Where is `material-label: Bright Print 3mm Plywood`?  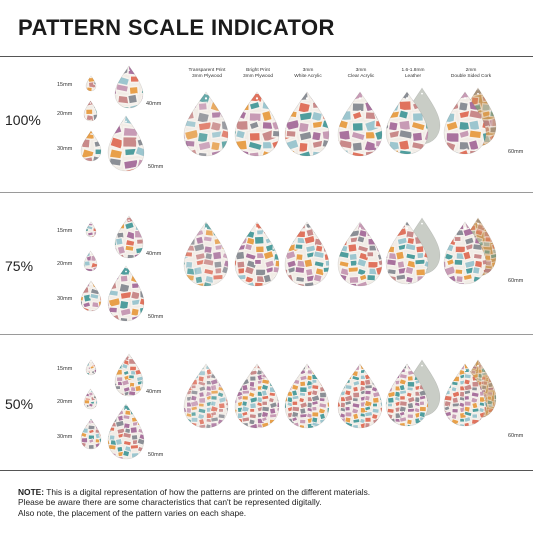
material-label: Bright Print 3mm Plywood is located at coordinates (258, 74).